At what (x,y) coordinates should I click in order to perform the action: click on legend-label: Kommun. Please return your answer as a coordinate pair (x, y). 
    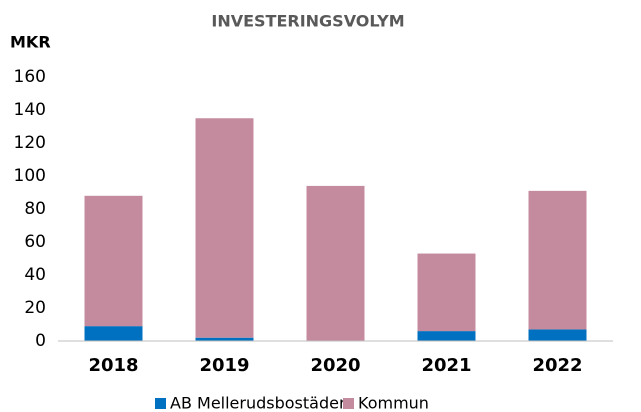
    Looking at the image, I should click on (393, 403).